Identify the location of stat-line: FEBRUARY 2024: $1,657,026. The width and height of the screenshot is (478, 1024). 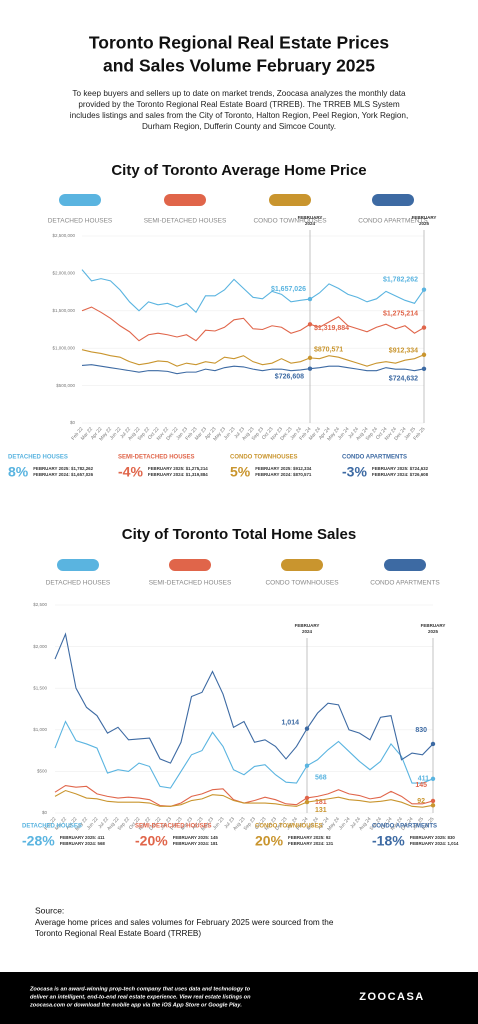
(63, 474).